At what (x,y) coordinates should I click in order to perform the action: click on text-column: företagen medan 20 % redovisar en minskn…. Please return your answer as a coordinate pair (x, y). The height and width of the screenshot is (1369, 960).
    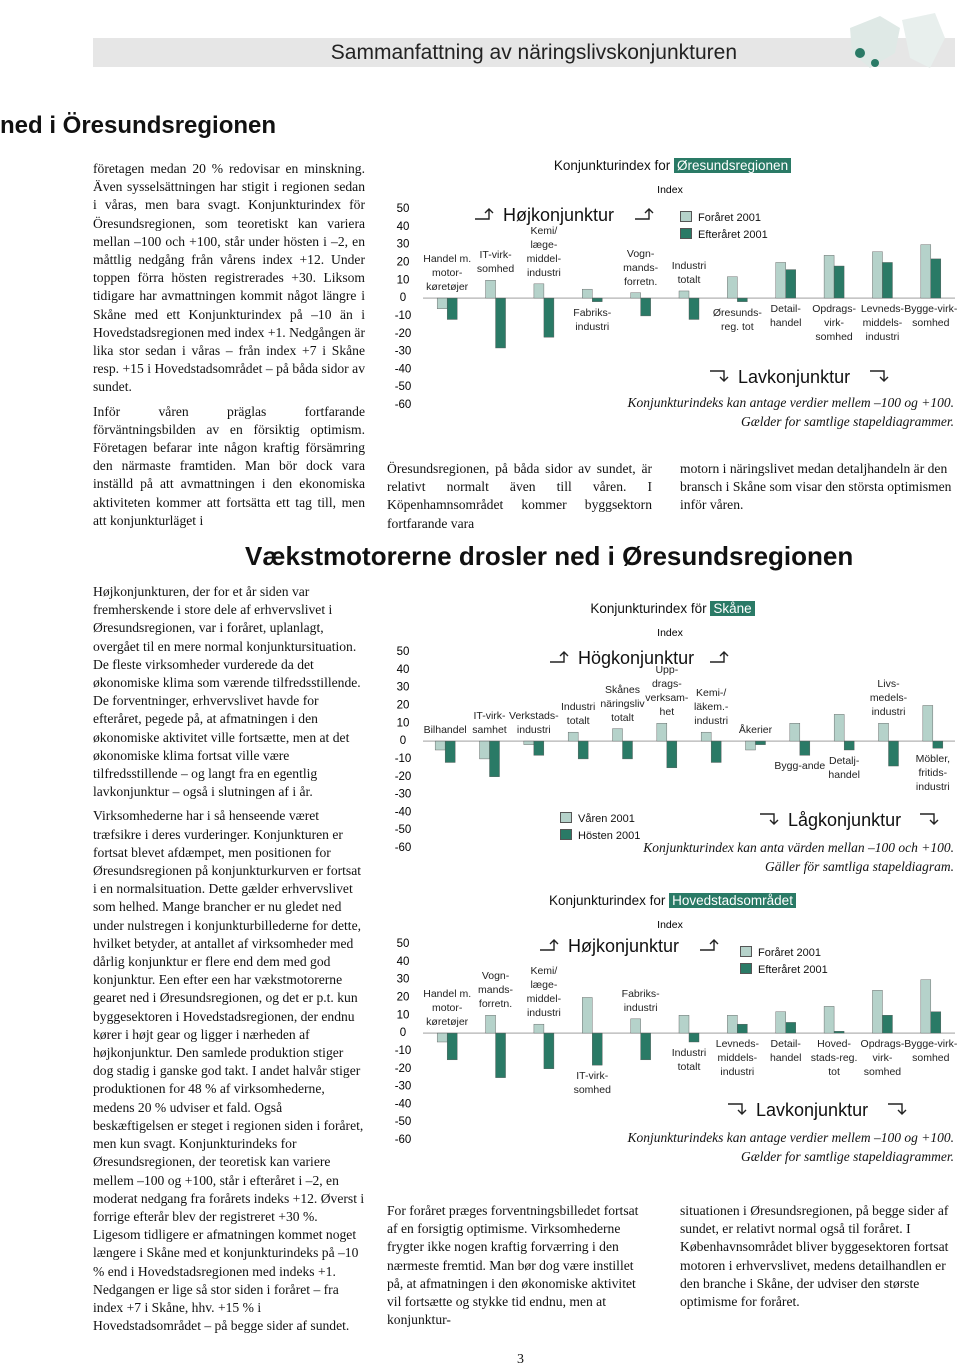
    Looking at the image, I should click on (229, 348).